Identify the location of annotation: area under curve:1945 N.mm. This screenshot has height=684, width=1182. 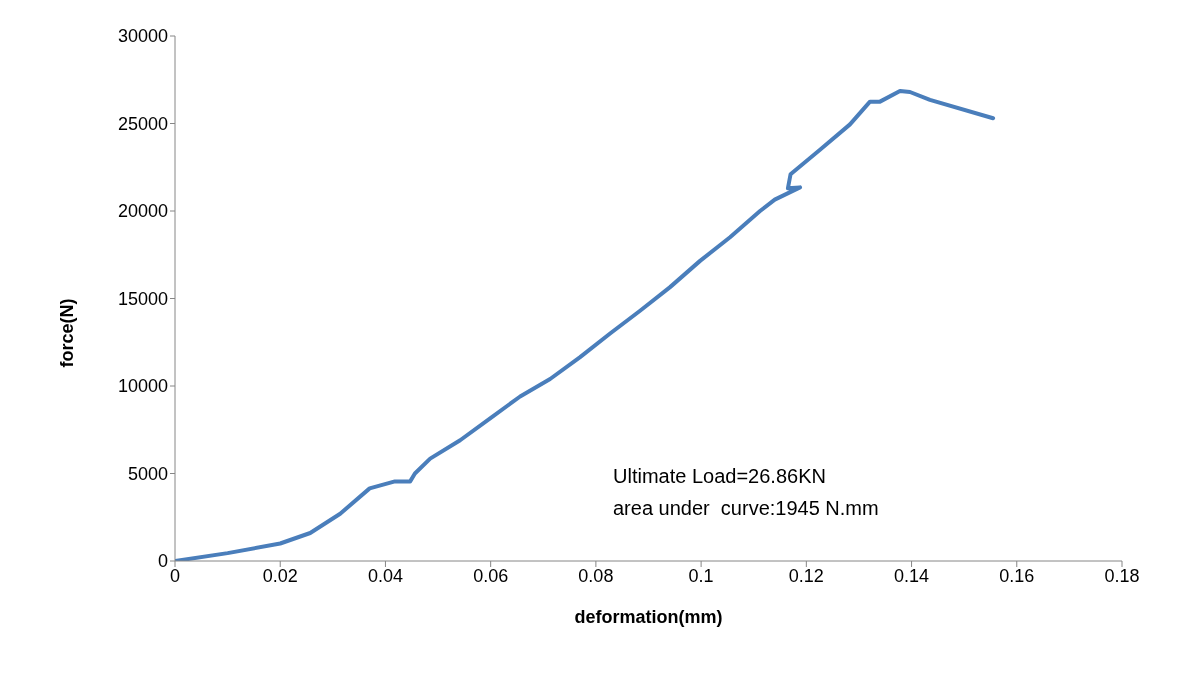
(746, 508).